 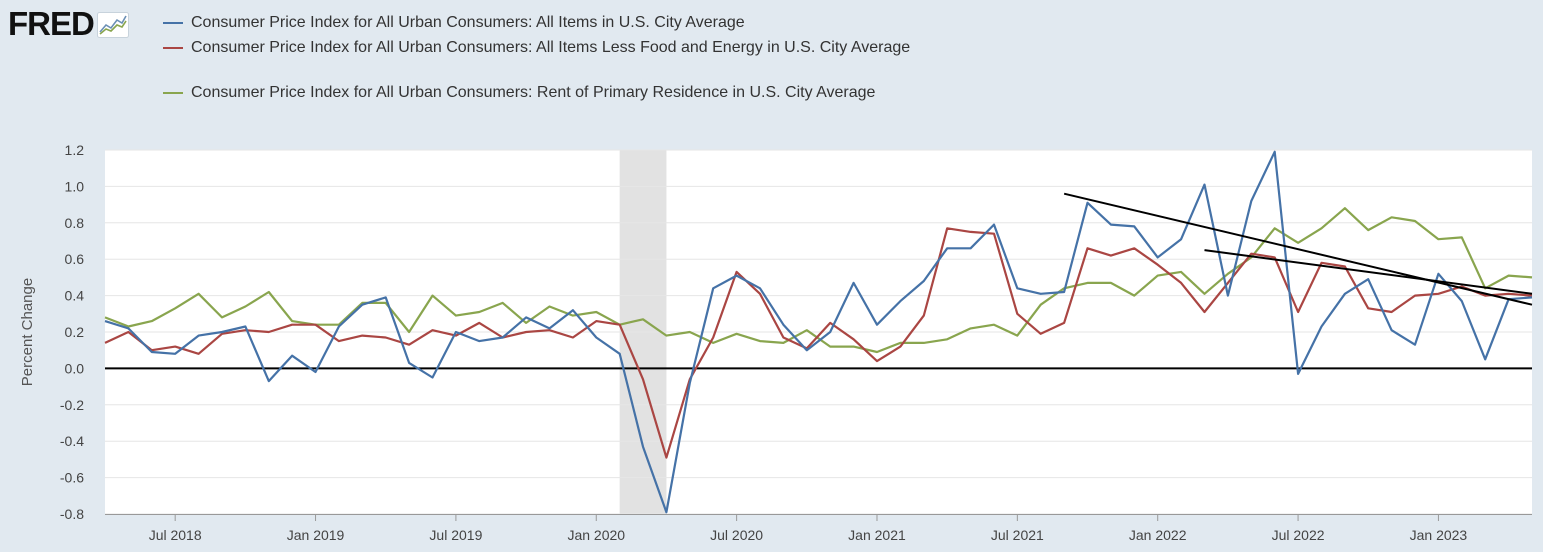 What do you see at coordinates (75, 332) in the screenshot?
I see `y-tick-label: 0.2` at bounding box center [75, 332].